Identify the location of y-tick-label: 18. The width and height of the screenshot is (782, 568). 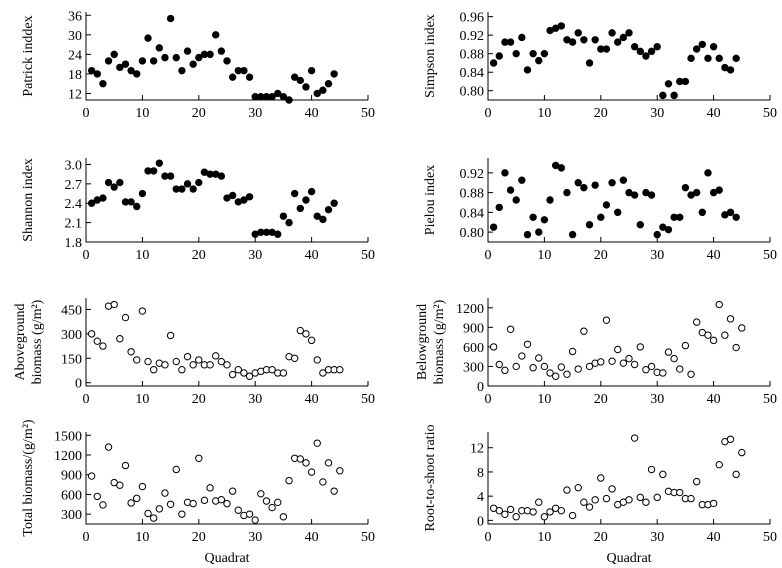
(75, 75).